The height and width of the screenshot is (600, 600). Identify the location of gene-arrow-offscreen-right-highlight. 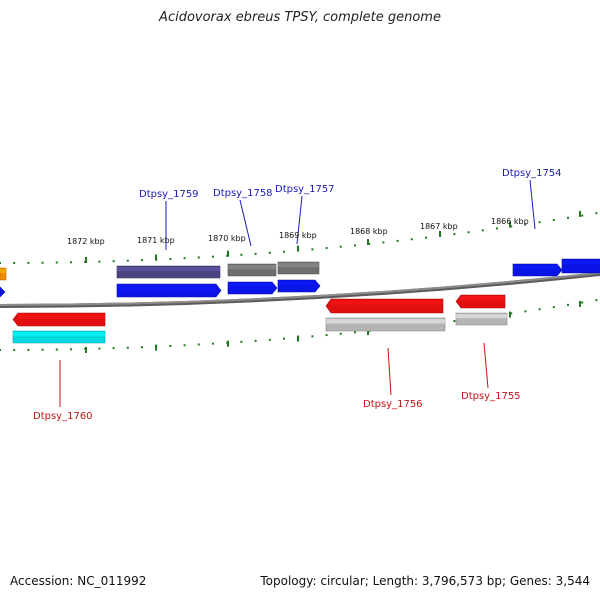
(581, 262).